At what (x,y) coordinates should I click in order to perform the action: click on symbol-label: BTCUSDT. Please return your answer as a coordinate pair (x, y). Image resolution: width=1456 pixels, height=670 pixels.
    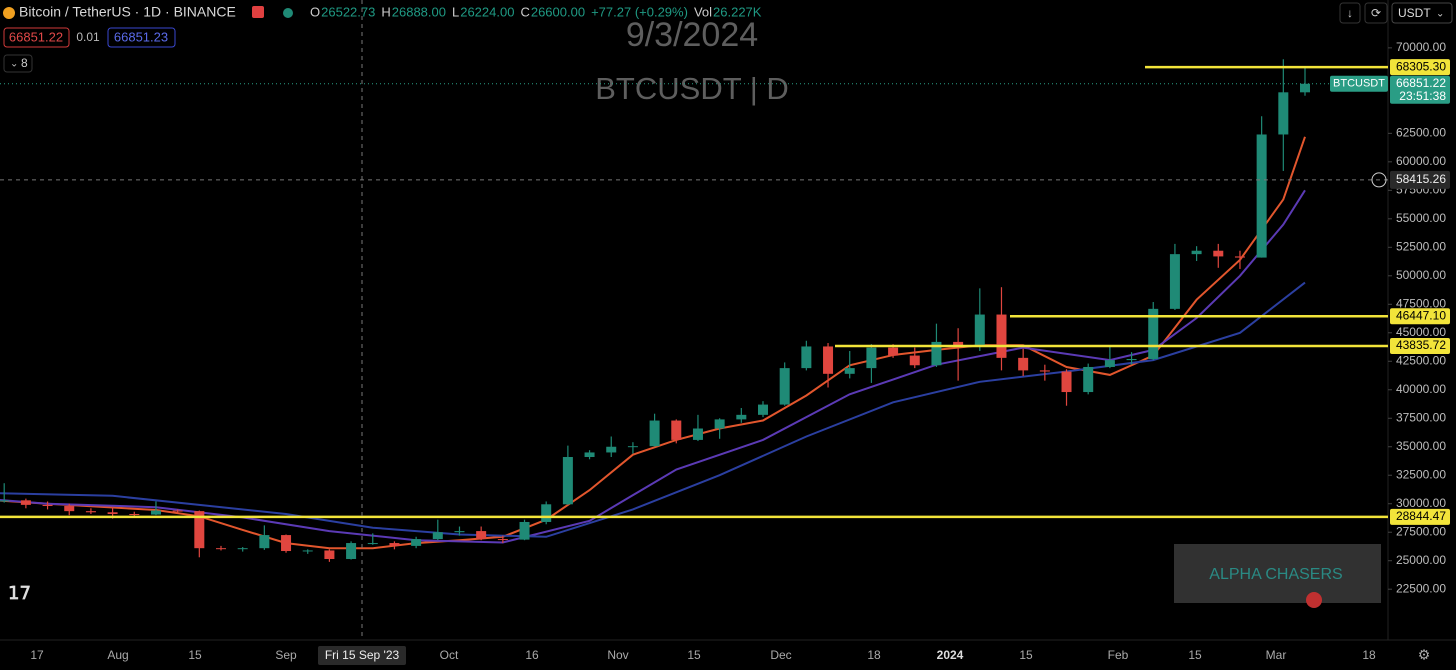
    Looking at the image, I should click on (1359, 84).